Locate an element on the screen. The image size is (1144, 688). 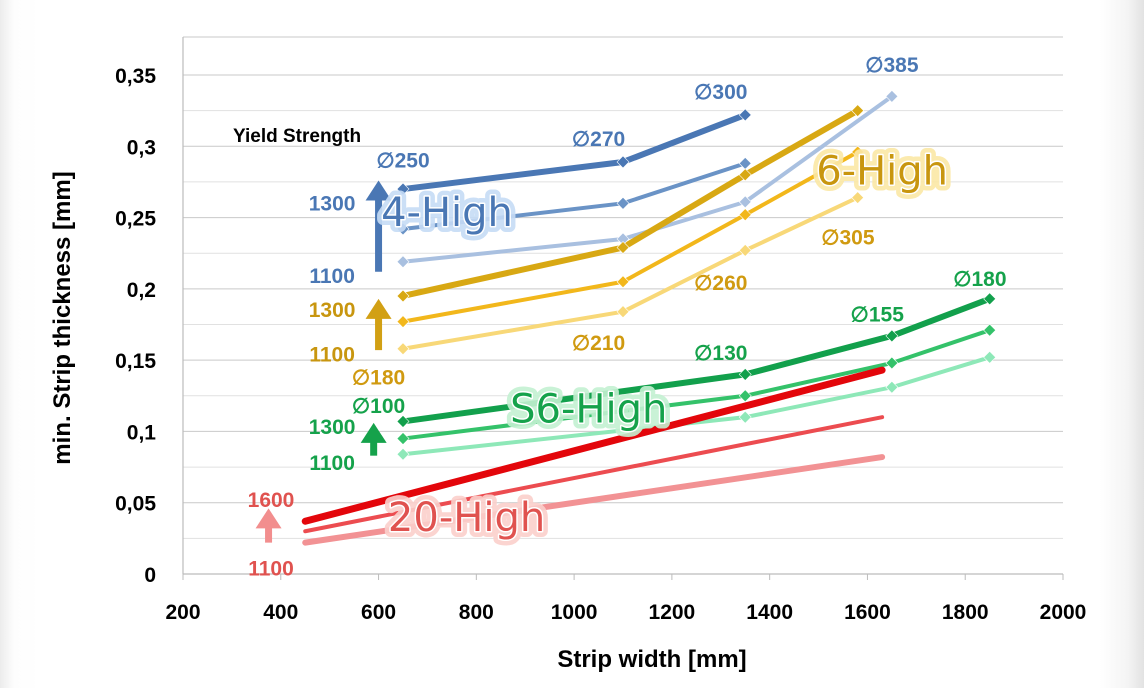
x-tick-label: 800 is located at coordinates (476, 612).